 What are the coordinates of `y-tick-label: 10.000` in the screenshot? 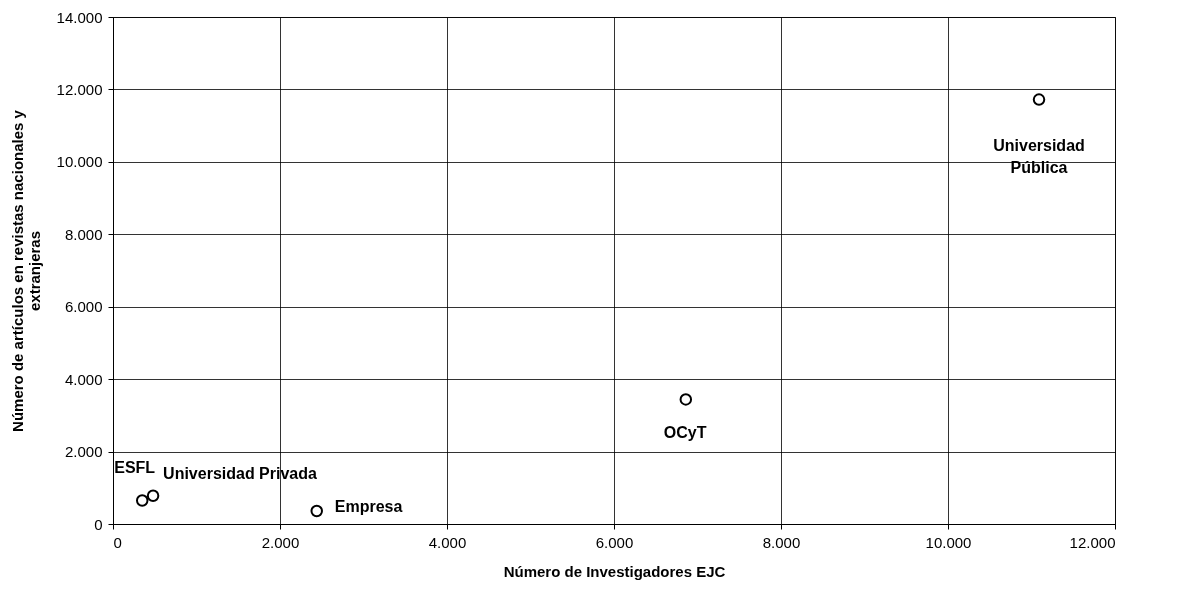 It's located at (79, 162).